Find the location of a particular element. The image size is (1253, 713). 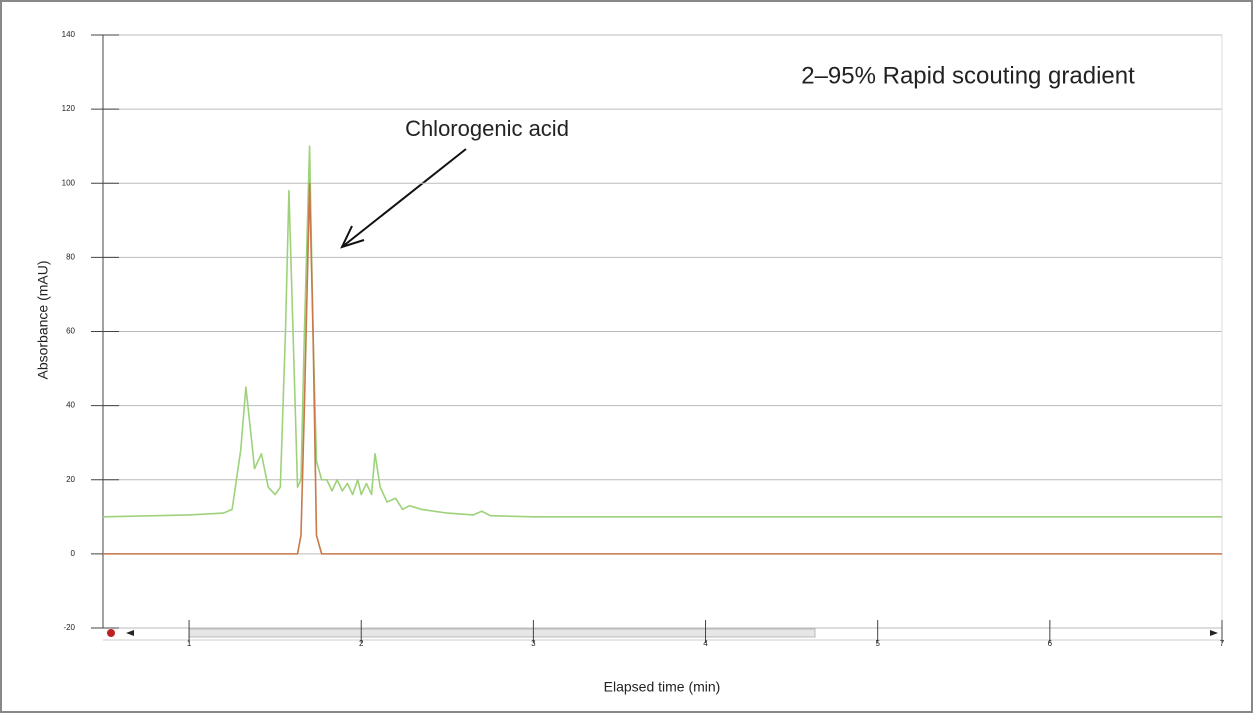

y-axis-title: Absorbance (mAU) is located at coordinates (43, 319).